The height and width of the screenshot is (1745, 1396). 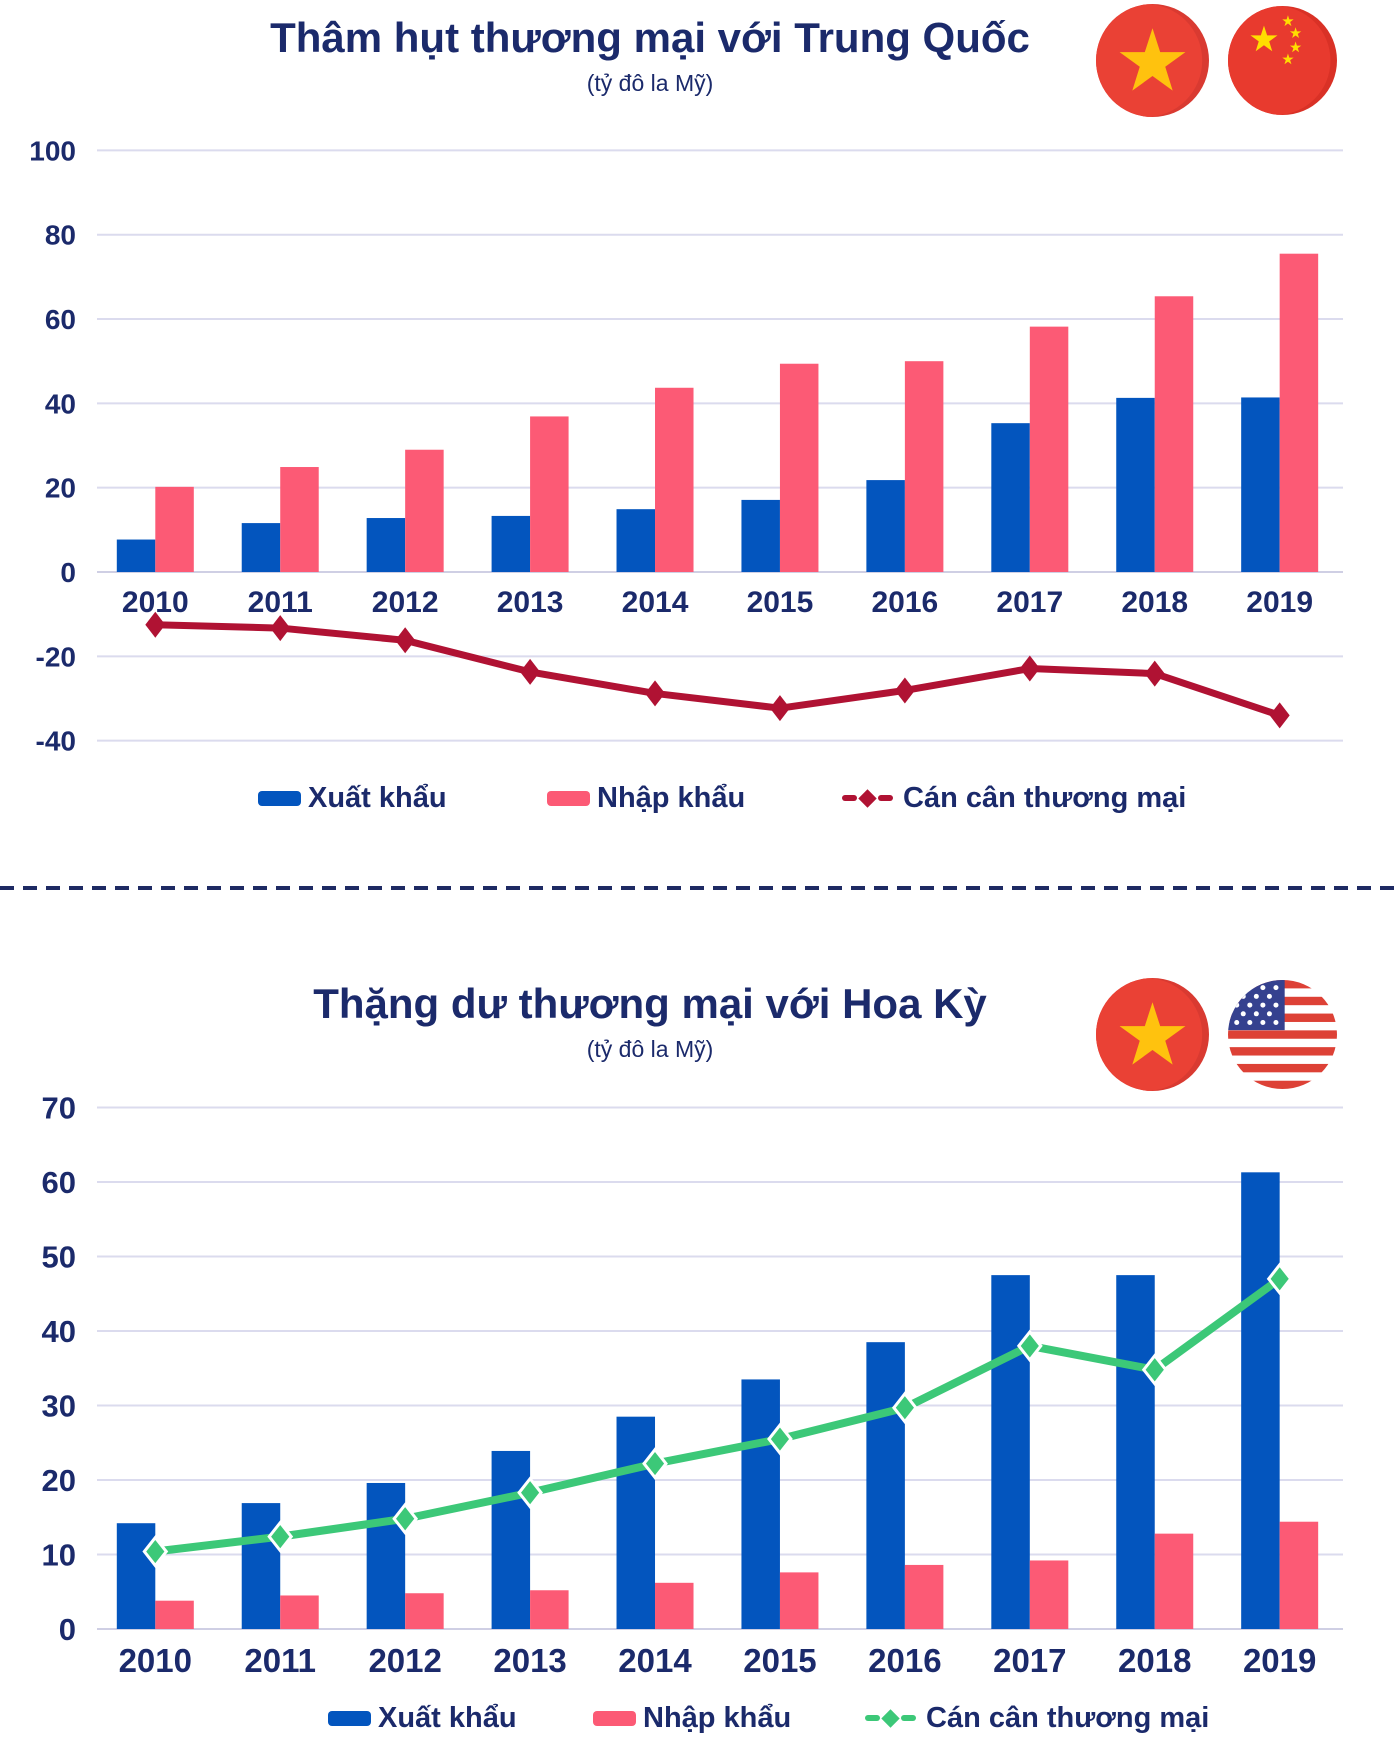 I want to click on imports-bar-2018, so click(x=1174, y=1581).